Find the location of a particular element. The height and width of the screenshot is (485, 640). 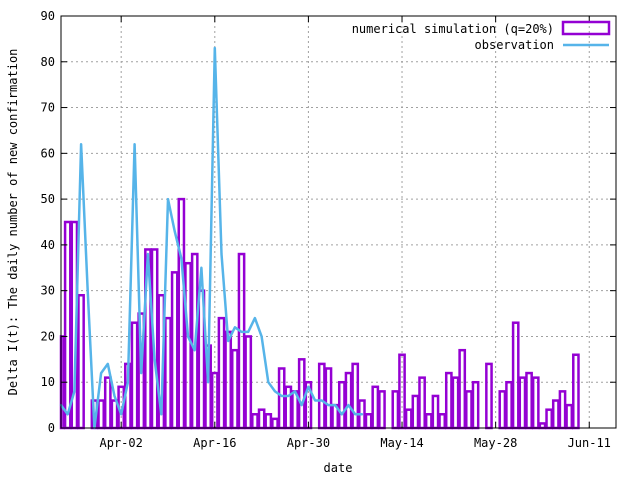

x-tick-label: Apr-02 is located at coordinates (121, 443).